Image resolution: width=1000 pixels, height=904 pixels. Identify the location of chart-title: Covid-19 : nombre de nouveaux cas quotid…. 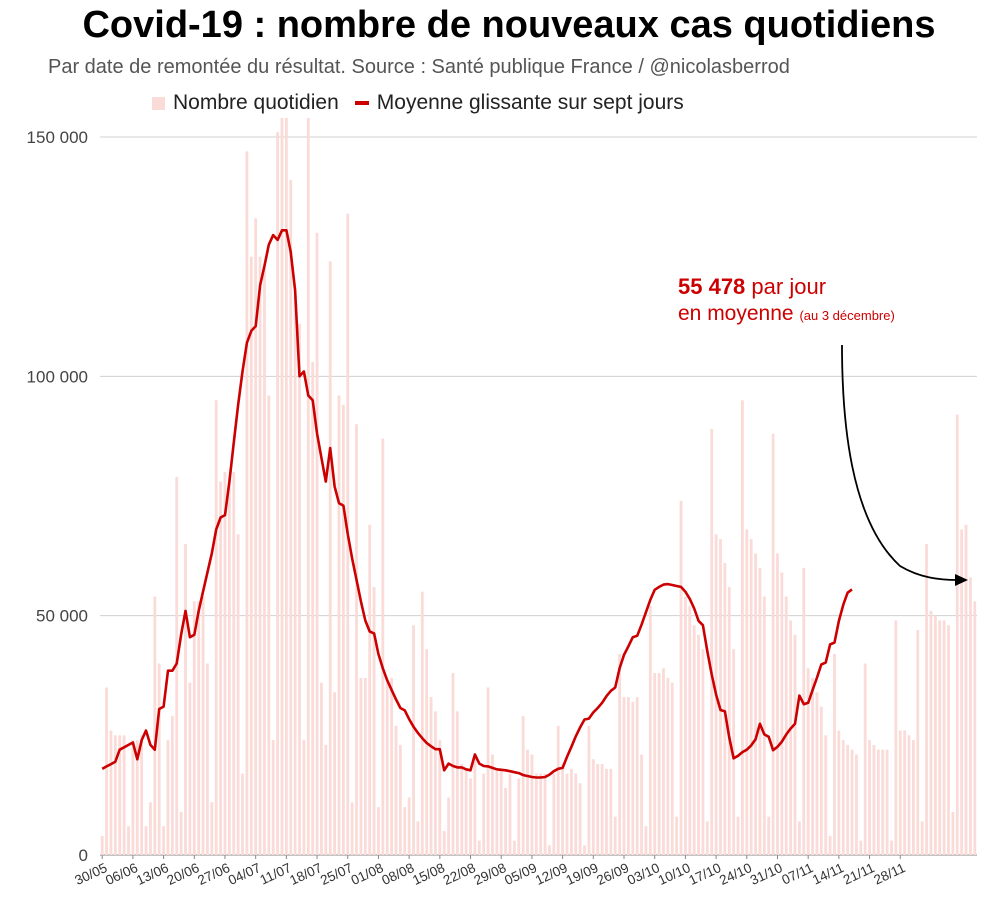
(509, 25).